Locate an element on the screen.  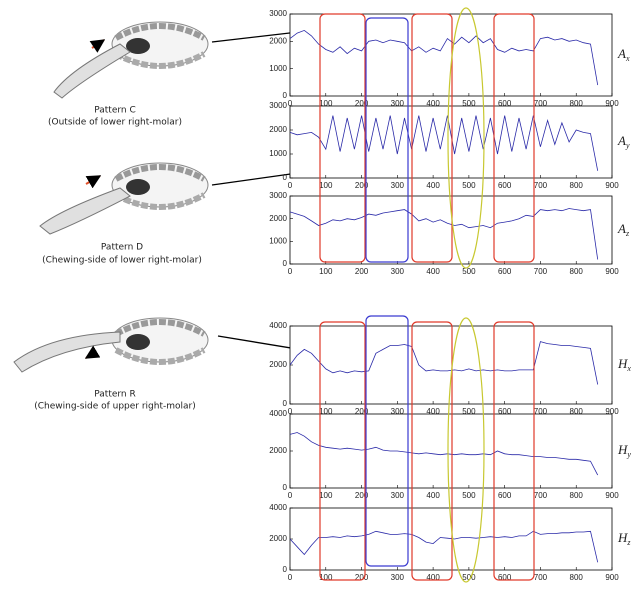
pattern-caption: (Chewing-side of upper right-molar) is located at coordinates (115, 407).